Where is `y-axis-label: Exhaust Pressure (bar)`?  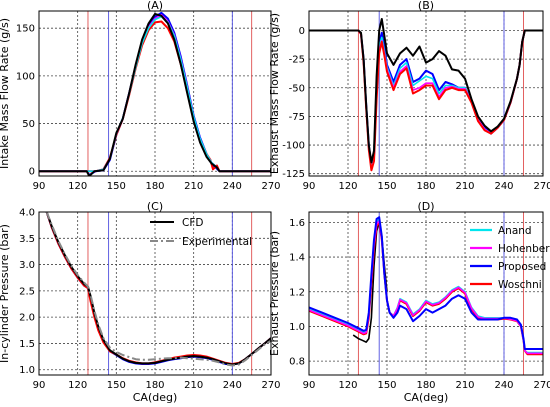 y-axis-label: Exhaust Pressure (bar) is located at coordinates (274, 293).